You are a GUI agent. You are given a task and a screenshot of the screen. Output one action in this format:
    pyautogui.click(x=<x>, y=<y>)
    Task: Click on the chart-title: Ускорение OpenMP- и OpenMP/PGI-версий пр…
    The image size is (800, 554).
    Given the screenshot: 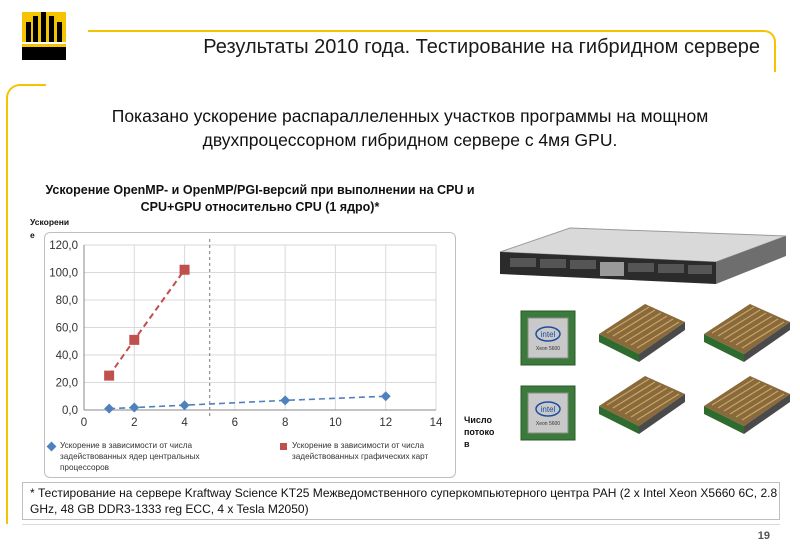 What is the action you would take?
    pyautogui.click(x=260, y=198)
    